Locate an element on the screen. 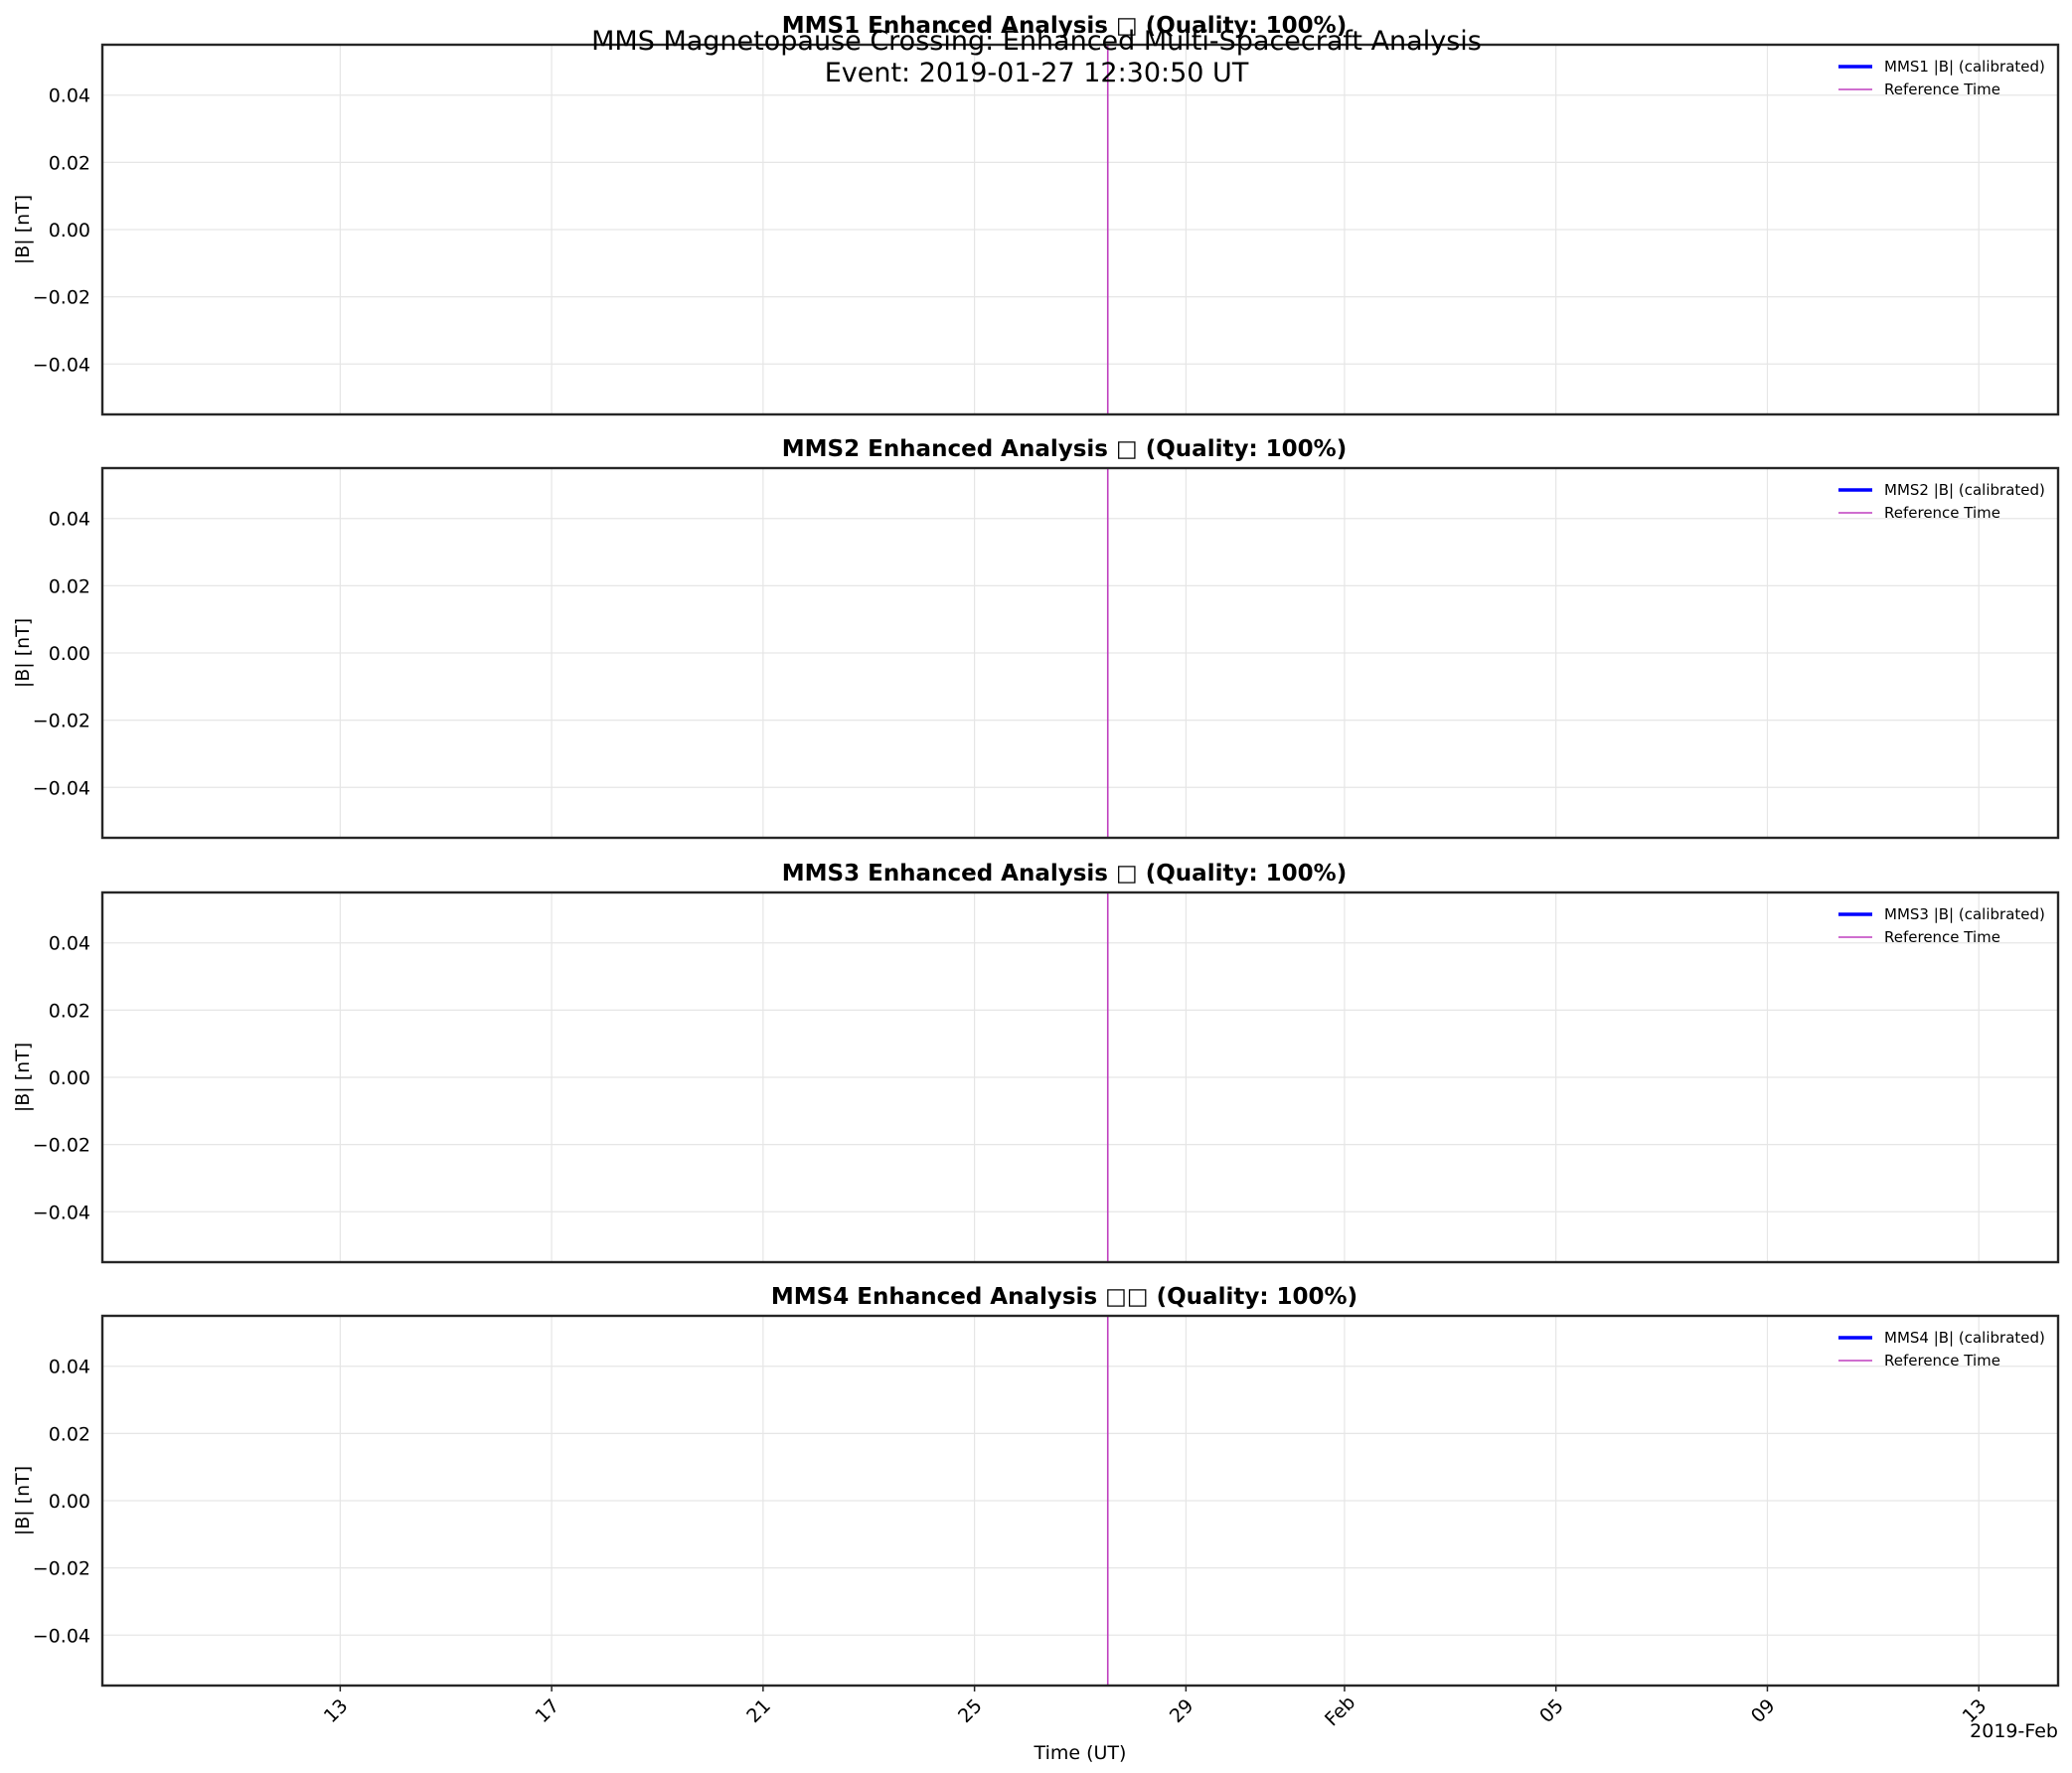 This screenshot has width=2072, height=1773. panel-title: MMS2 Enhanced Analysis □ (Quality: 100%) is located at coordinates (1064, 449).